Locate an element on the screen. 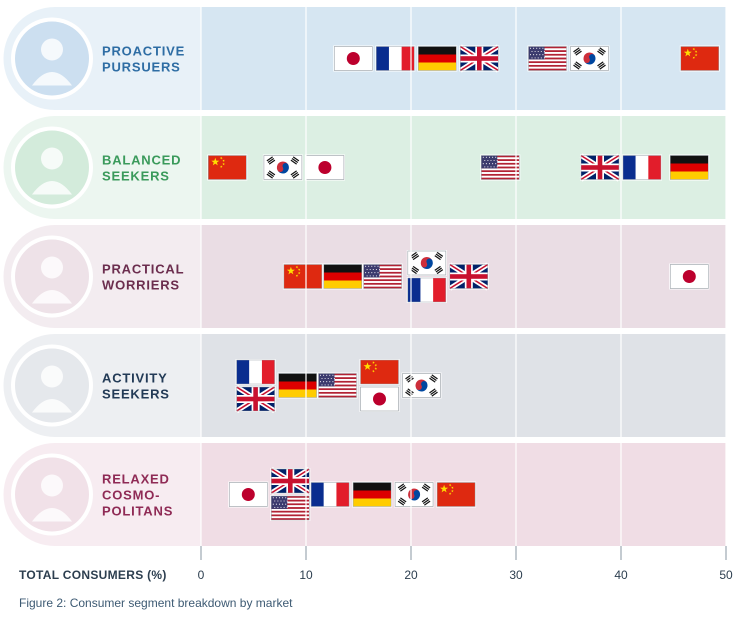 This screenshot has height=623, width=750. segment-label-line: POLITANS is located at coordinates (137, 511).